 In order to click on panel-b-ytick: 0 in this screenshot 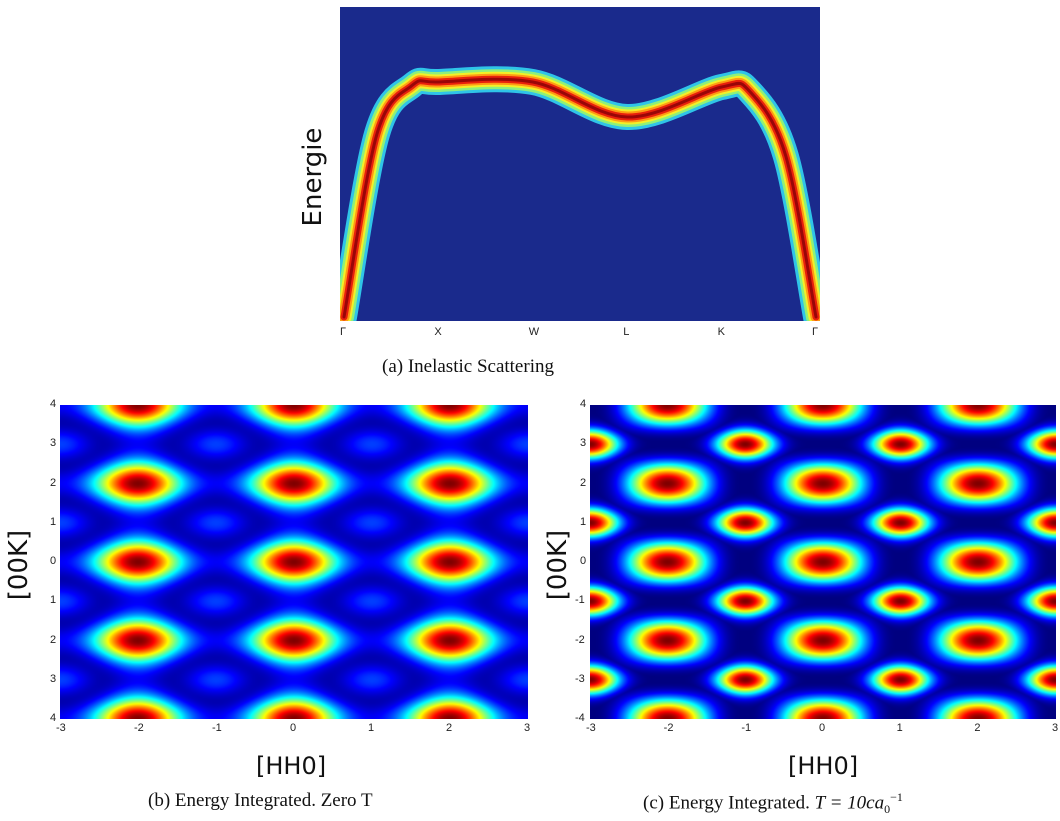, I will do `click(53, 561)`.